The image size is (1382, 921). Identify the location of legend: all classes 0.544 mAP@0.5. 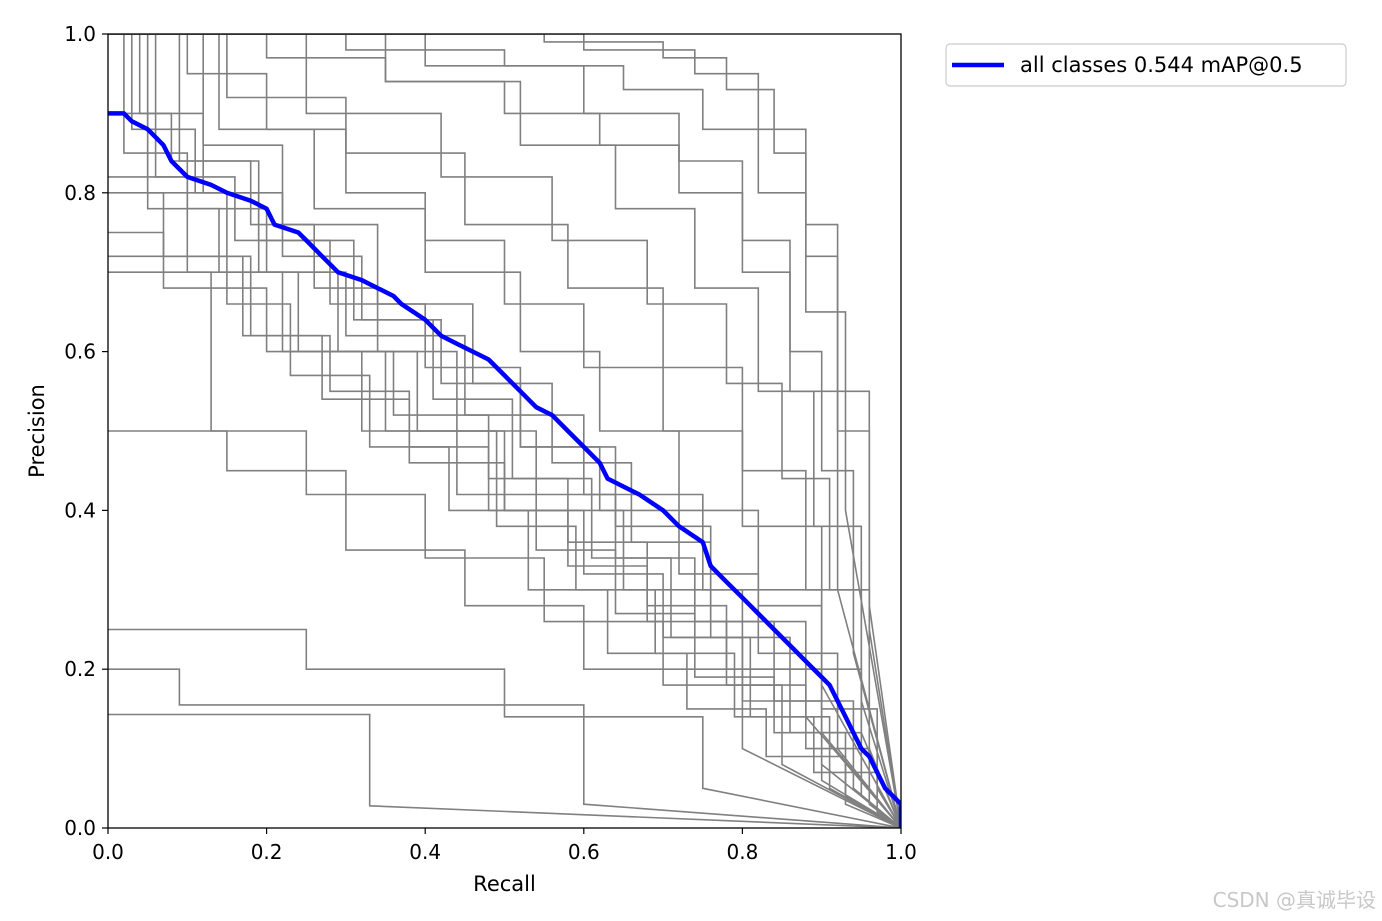
(1146, 65).